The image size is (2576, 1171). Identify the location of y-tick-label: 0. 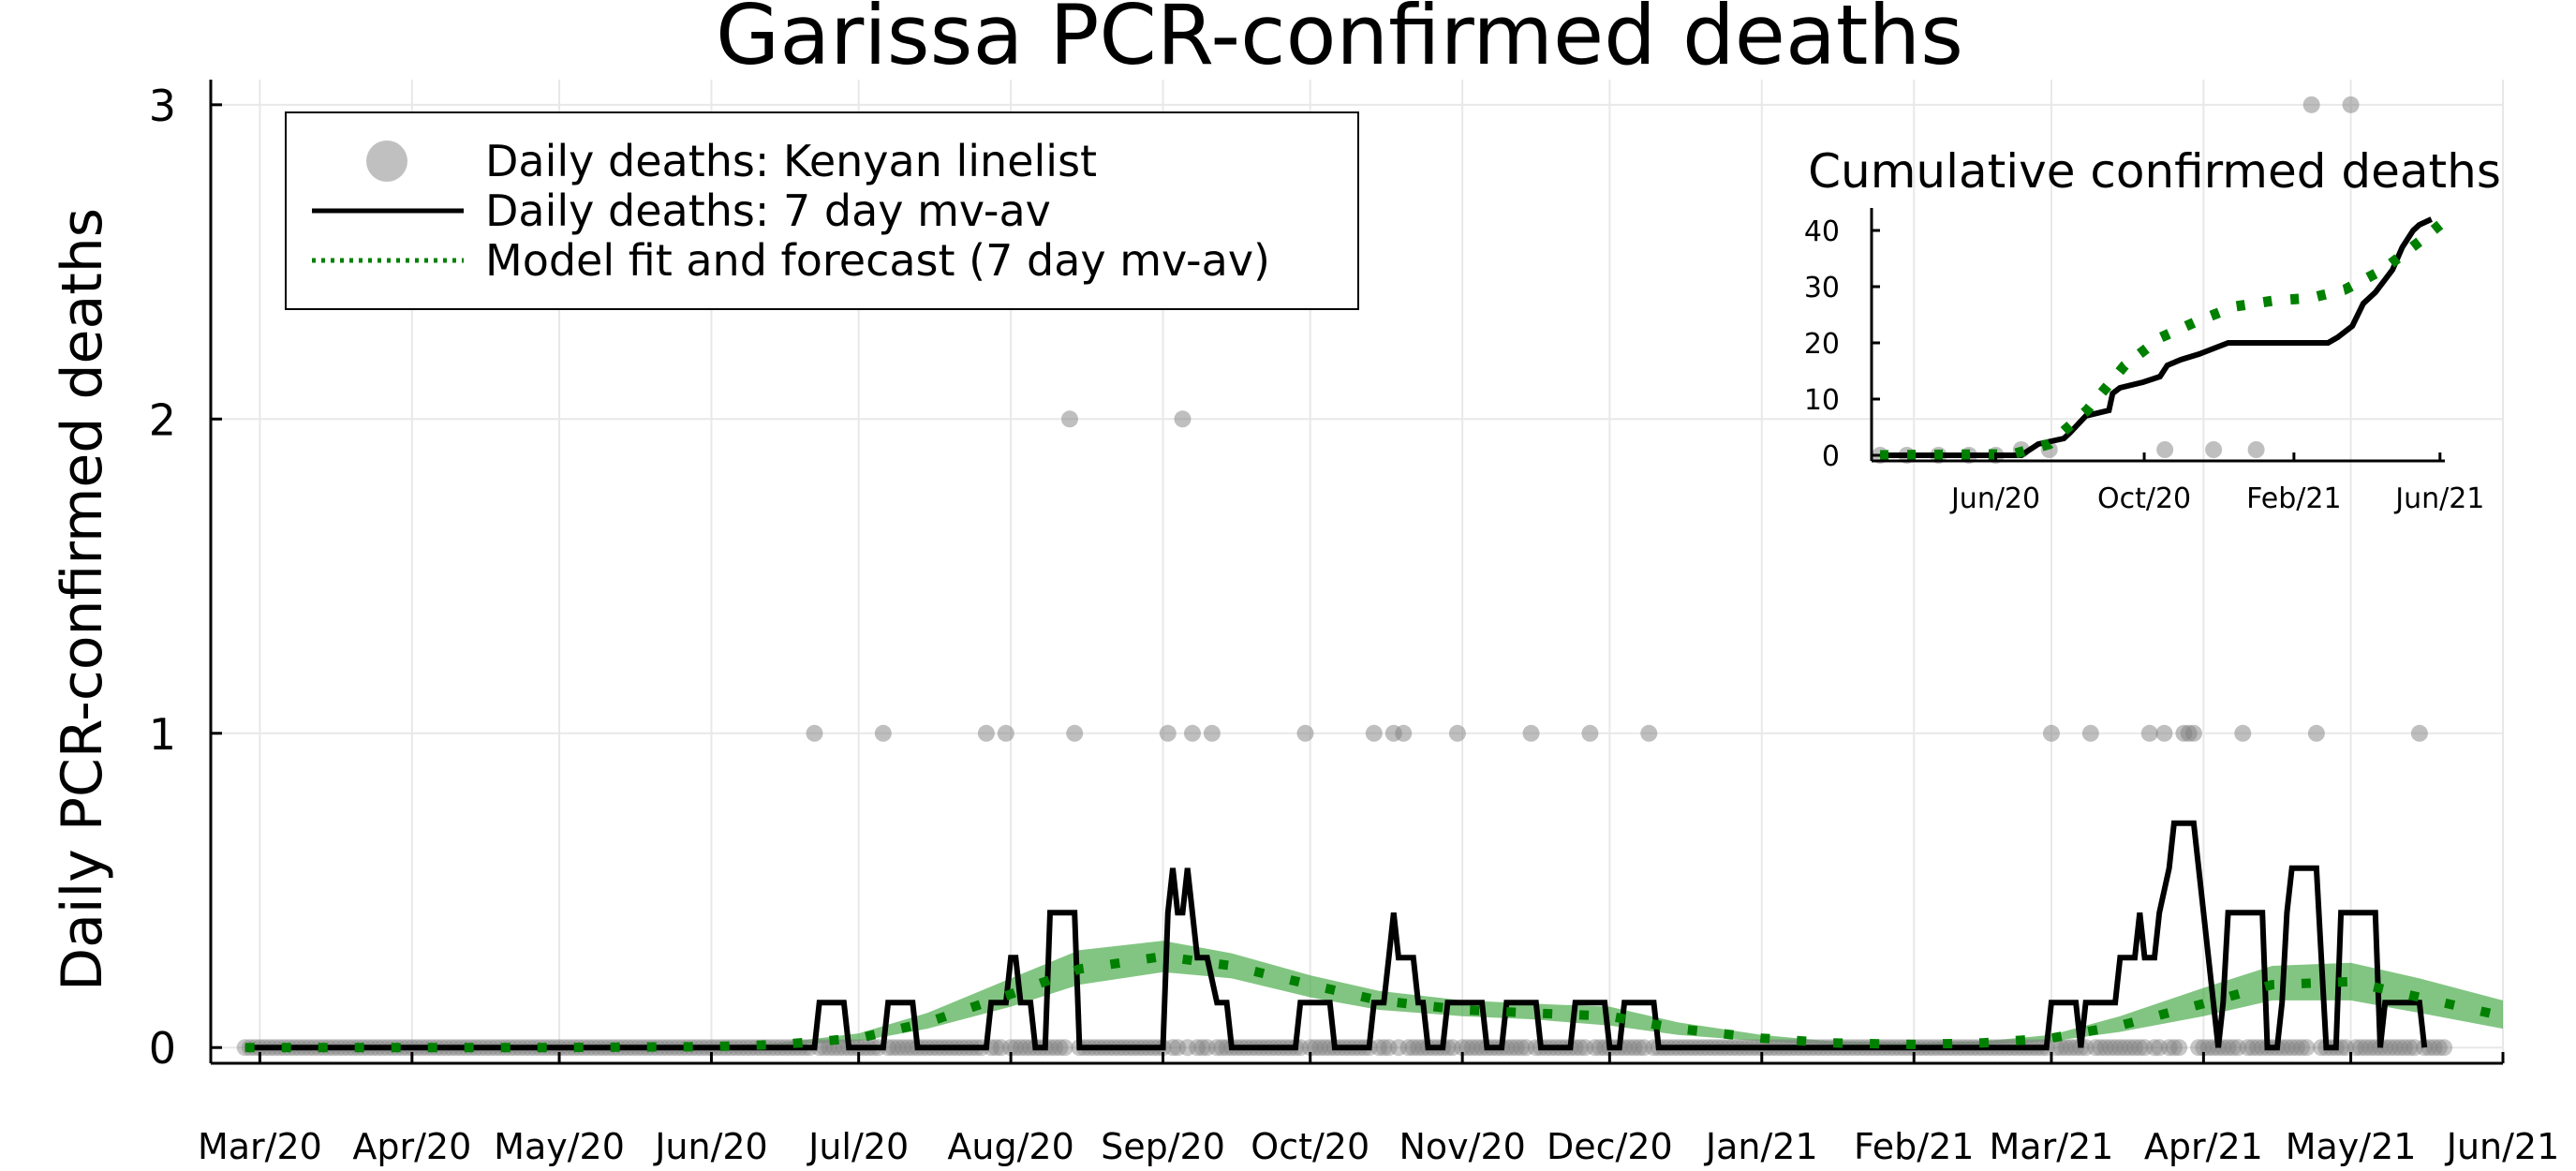
(162, 1048).